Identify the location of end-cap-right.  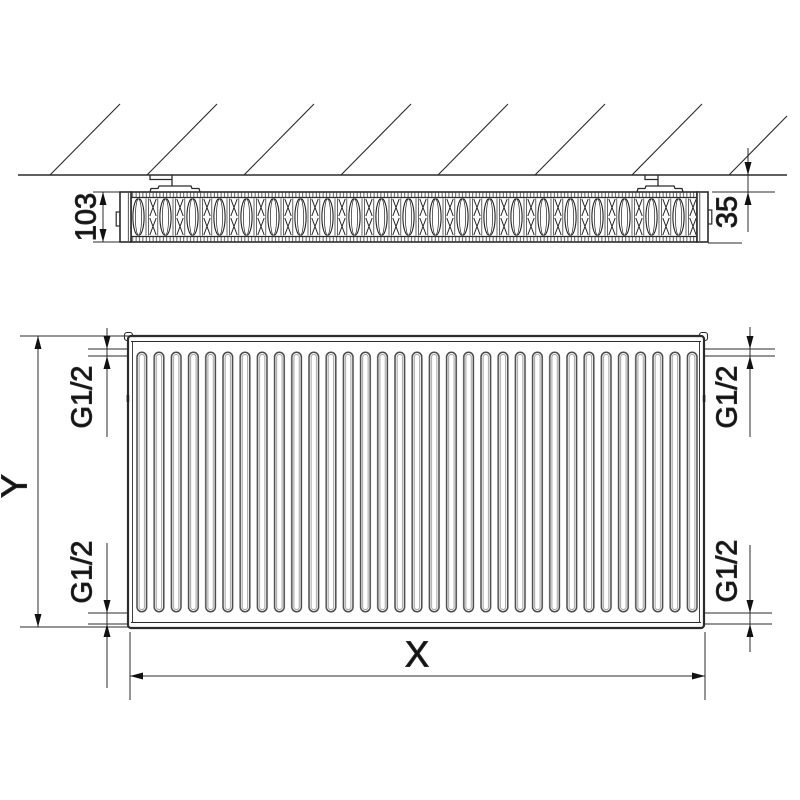
(702, 217).